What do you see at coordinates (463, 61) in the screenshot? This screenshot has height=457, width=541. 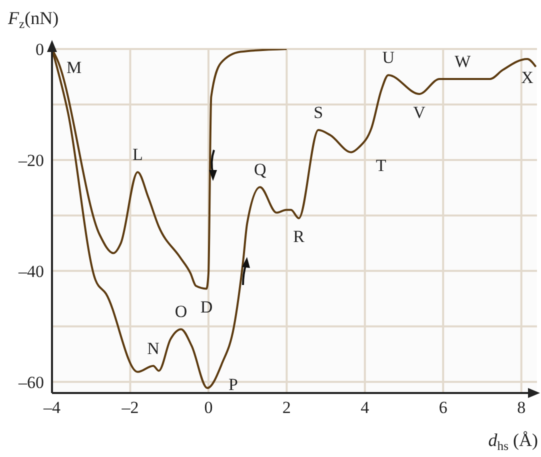 I see `annotation: W` at bounding box center [463, 61].